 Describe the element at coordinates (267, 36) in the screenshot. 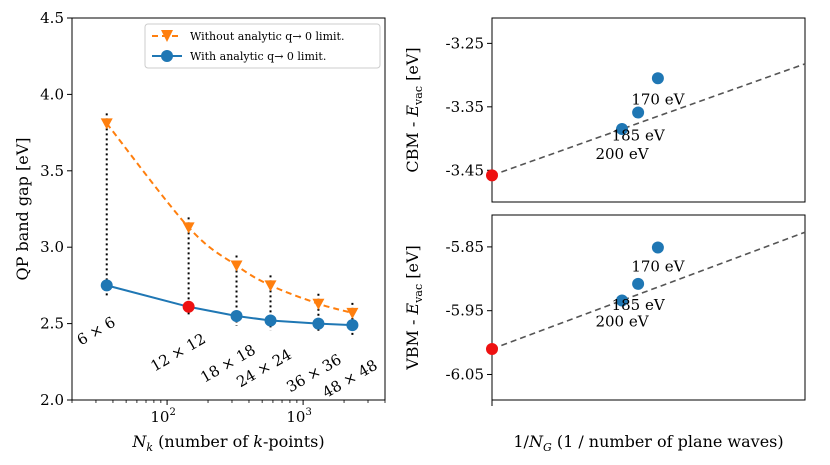

I see `legend-label: Without analytic q→ 0 limit.` at that location.